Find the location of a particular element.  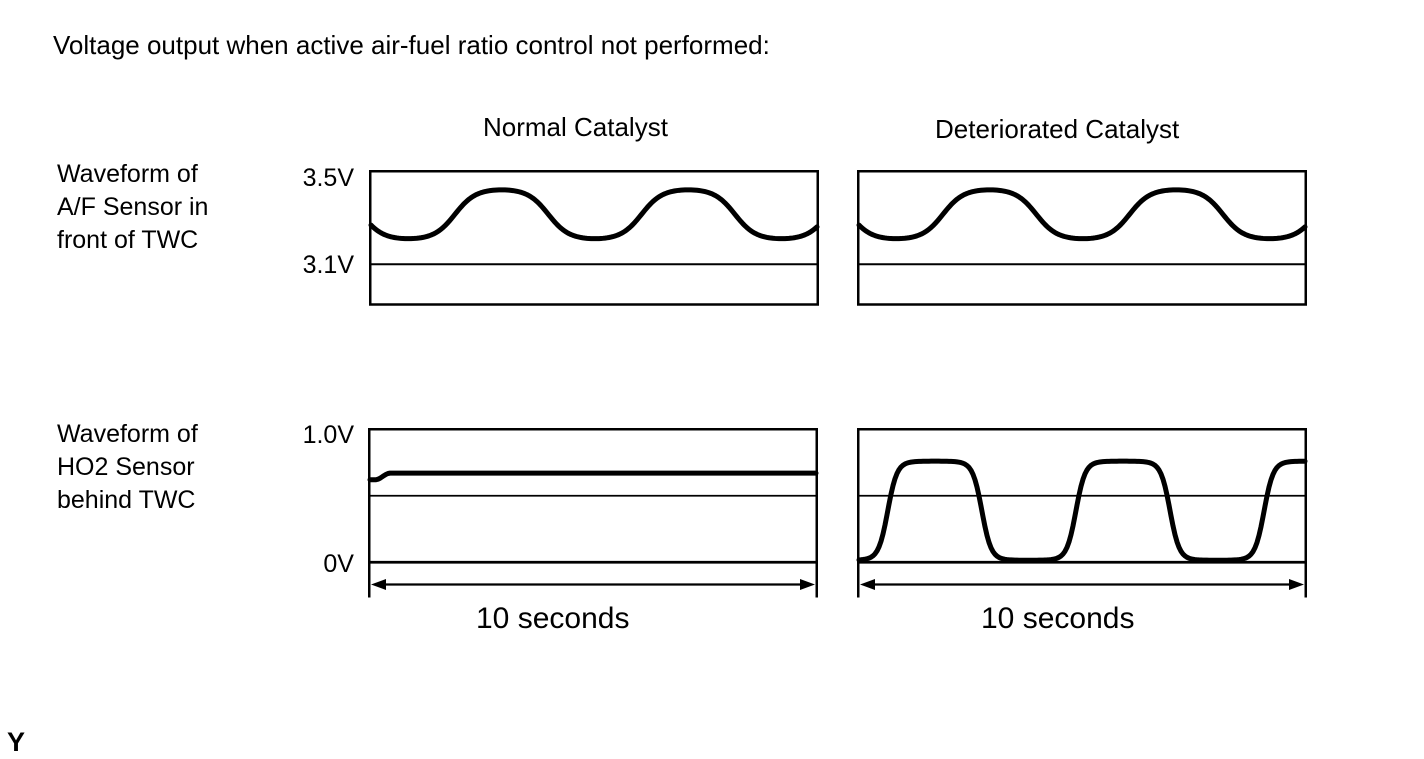

y-axis-label-1-0v: 1.0V is located at coordinates (328, 435).